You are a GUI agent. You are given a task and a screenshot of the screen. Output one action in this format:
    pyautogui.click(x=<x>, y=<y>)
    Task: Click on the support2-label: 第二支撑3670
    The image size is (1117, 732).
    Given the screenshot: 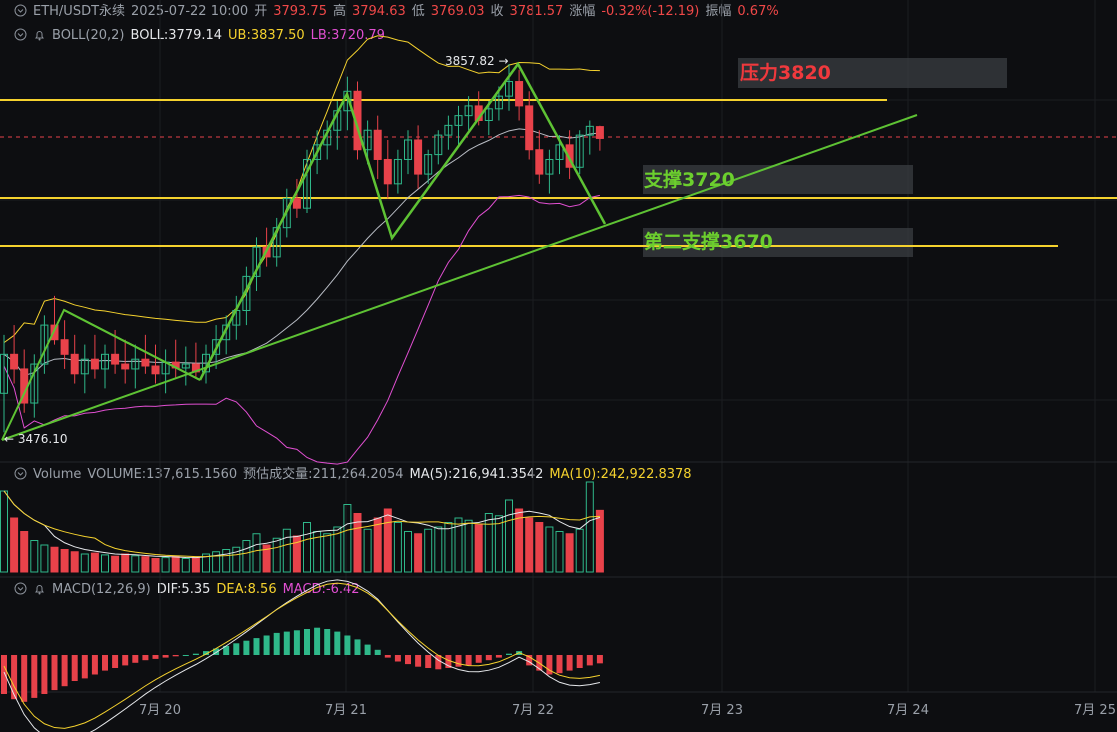 What is the action you would take?
    pyautogui.click(x=708, y=241)
    